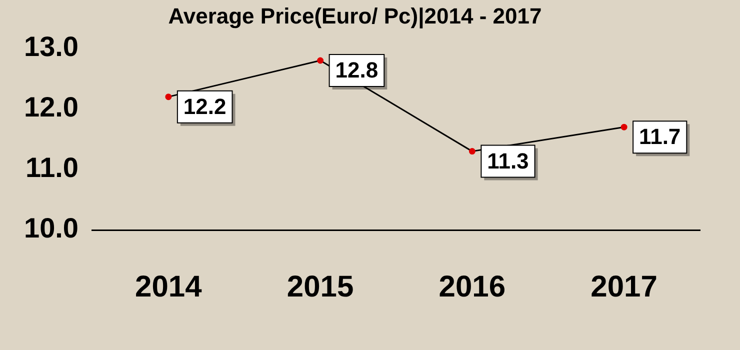 The width and height of the screenshot is (740, 350). I want to click on x-tick-label: 2014, so click(168, 287).